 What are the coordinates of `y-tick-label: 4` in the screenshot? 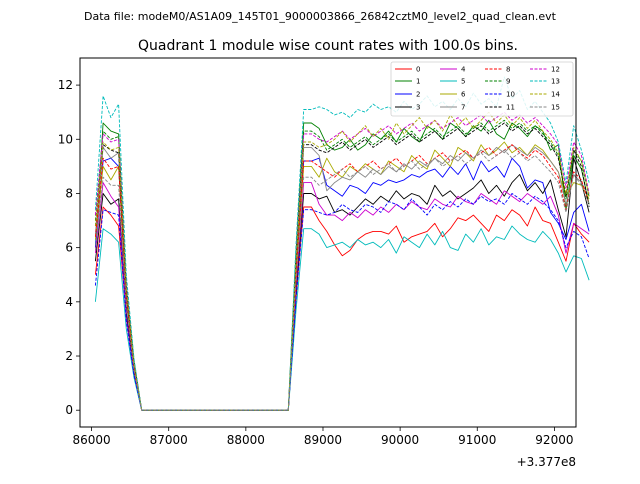 It's located at (69, 302).